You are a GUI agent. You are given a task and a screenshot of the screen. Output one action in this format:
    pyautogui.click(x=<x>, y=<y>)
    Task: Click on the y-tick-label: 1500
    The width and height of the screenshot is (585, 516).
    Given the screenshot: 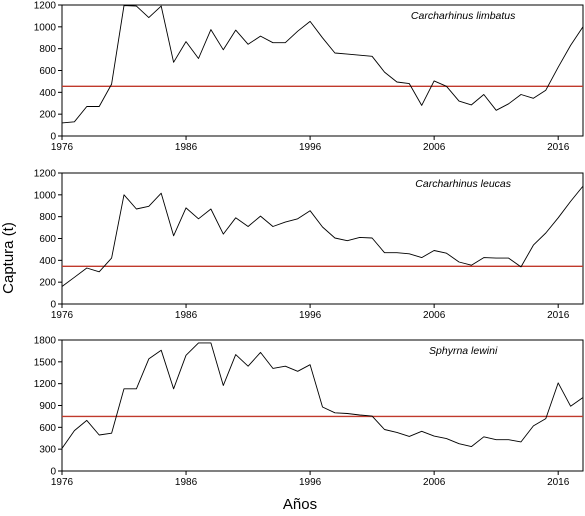 What is the action you would take?
    pyautogui.click(x=45, y=362)
    